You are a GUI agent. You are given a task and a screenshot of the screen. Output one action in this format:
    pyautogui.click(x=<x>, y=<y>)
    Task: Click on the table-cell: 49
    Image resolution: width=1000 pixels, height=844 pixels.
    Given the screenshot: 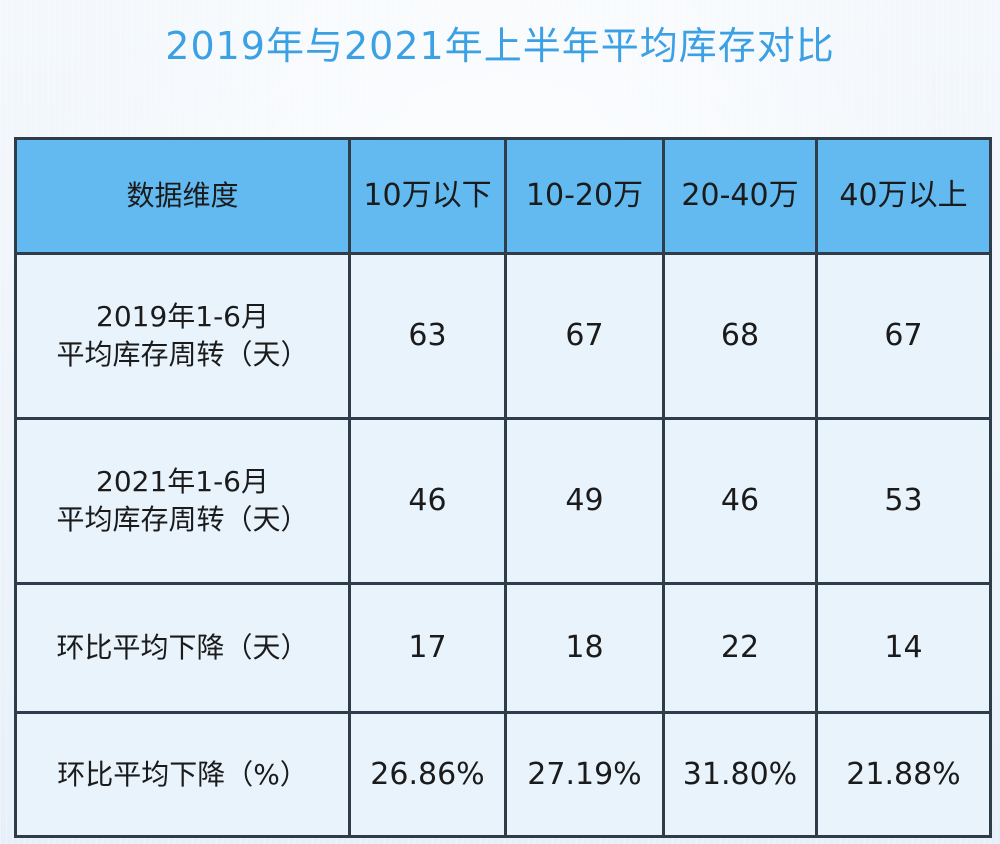 What is the action you would take?
    pyautogui.click(x=584, y=501)
    